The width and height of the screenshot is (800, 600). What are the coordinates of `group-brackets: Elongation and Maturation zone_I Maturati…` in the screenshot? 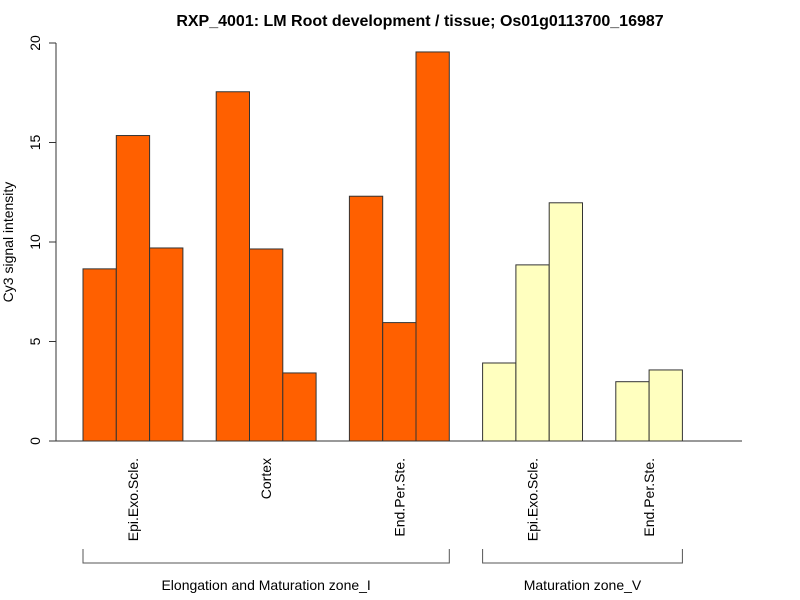 It's located at (382, 571).